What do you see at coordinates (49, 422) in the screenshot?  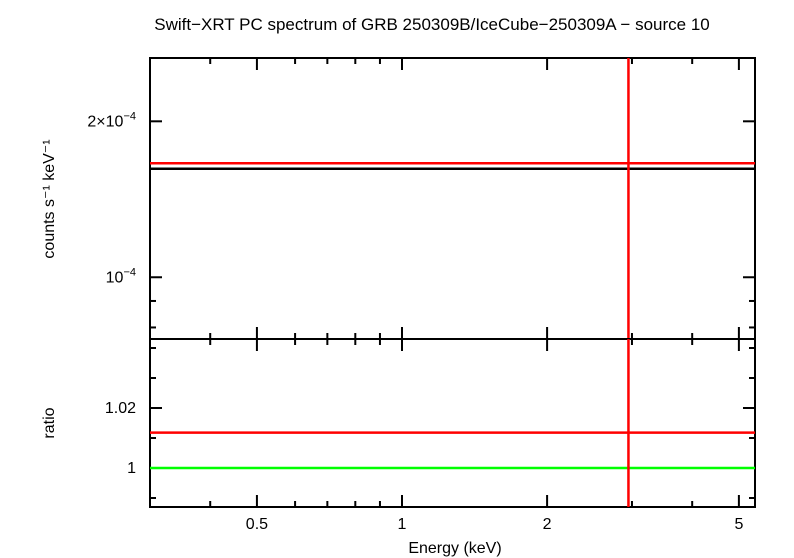 I see `bottom-y-axis-label: ratio` at bounding box center [49, 422].